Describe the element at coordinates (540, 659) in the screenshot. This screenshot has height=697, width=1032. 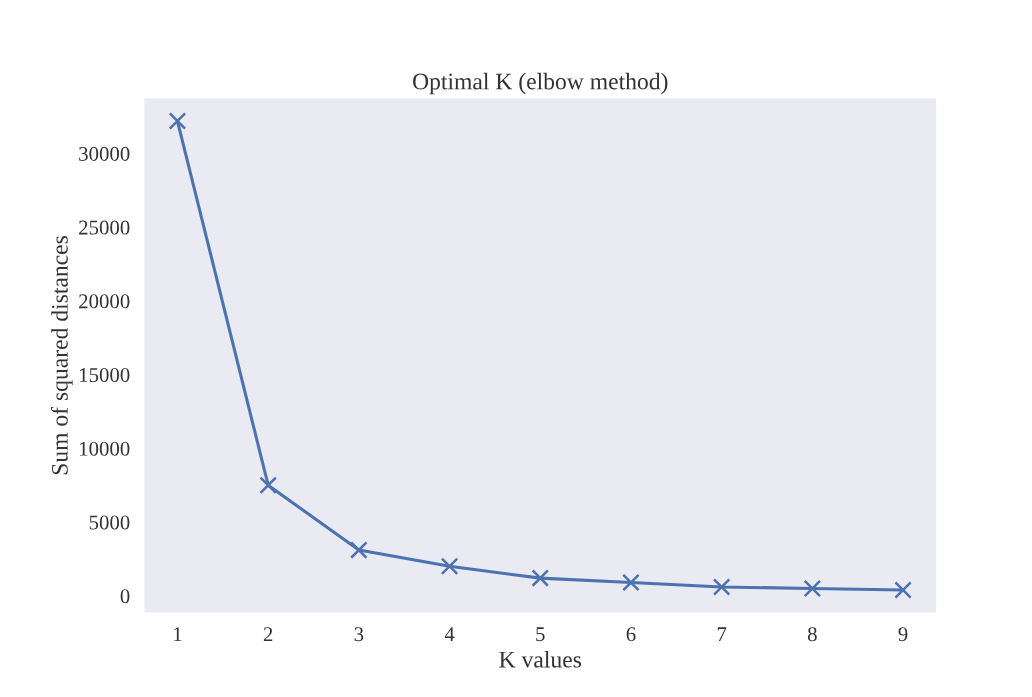
I see `x-axis-title: K values` at that location.